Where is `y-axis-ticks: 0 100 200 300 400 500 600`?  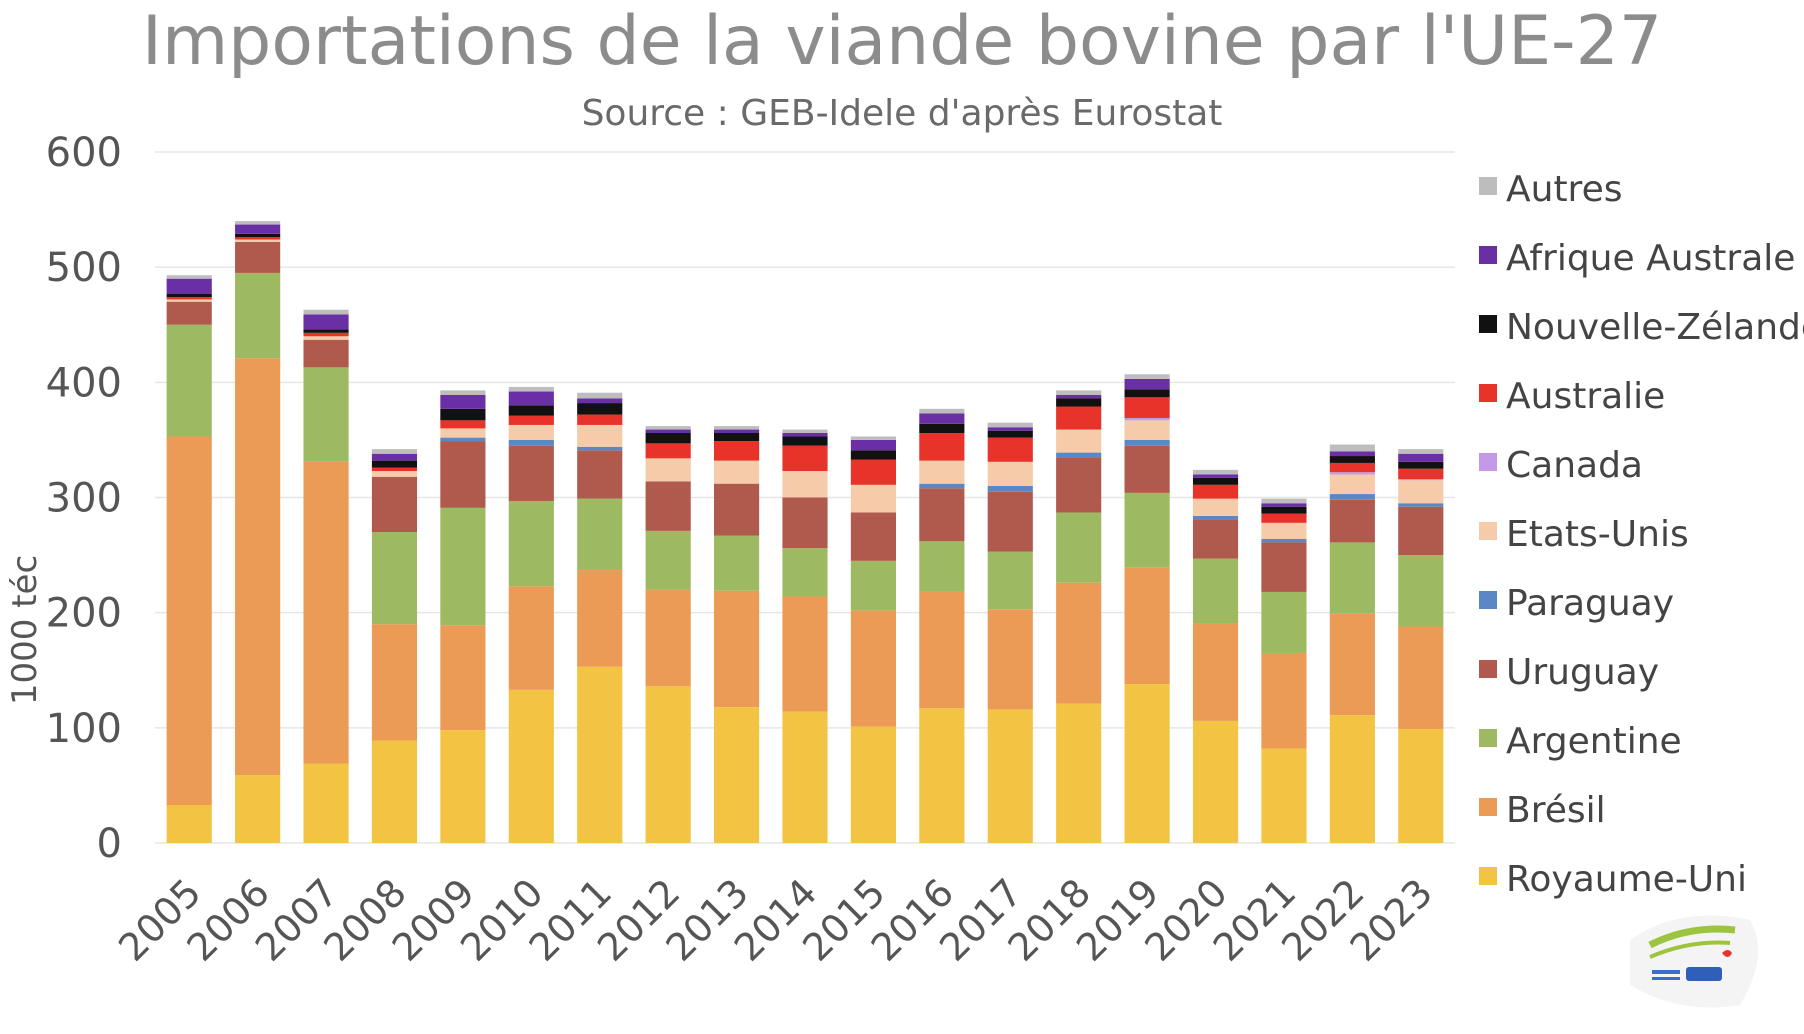
y-axis-ticks: 0 100 200 300 400 500 600 is located at coordinates (84, 498).